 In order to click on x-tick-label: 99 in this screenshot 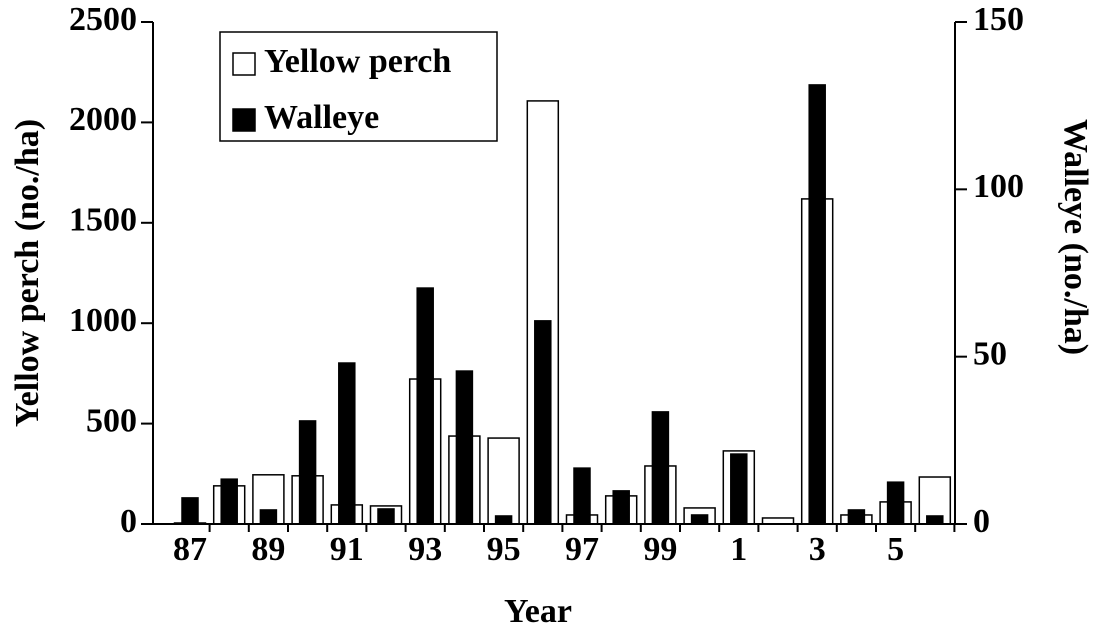, I will do `click(660, 549)`.